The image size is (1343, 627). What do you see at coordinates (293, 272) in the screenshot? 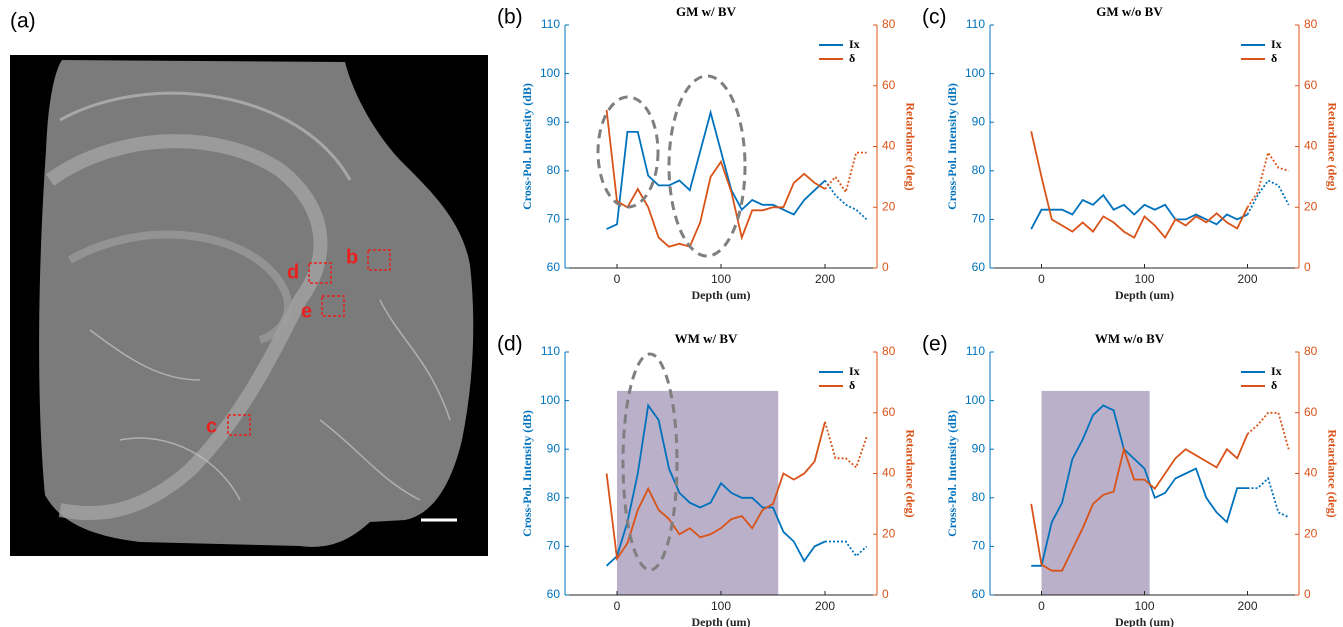
I see `roi-label: d` at bounding box center [293, 272].